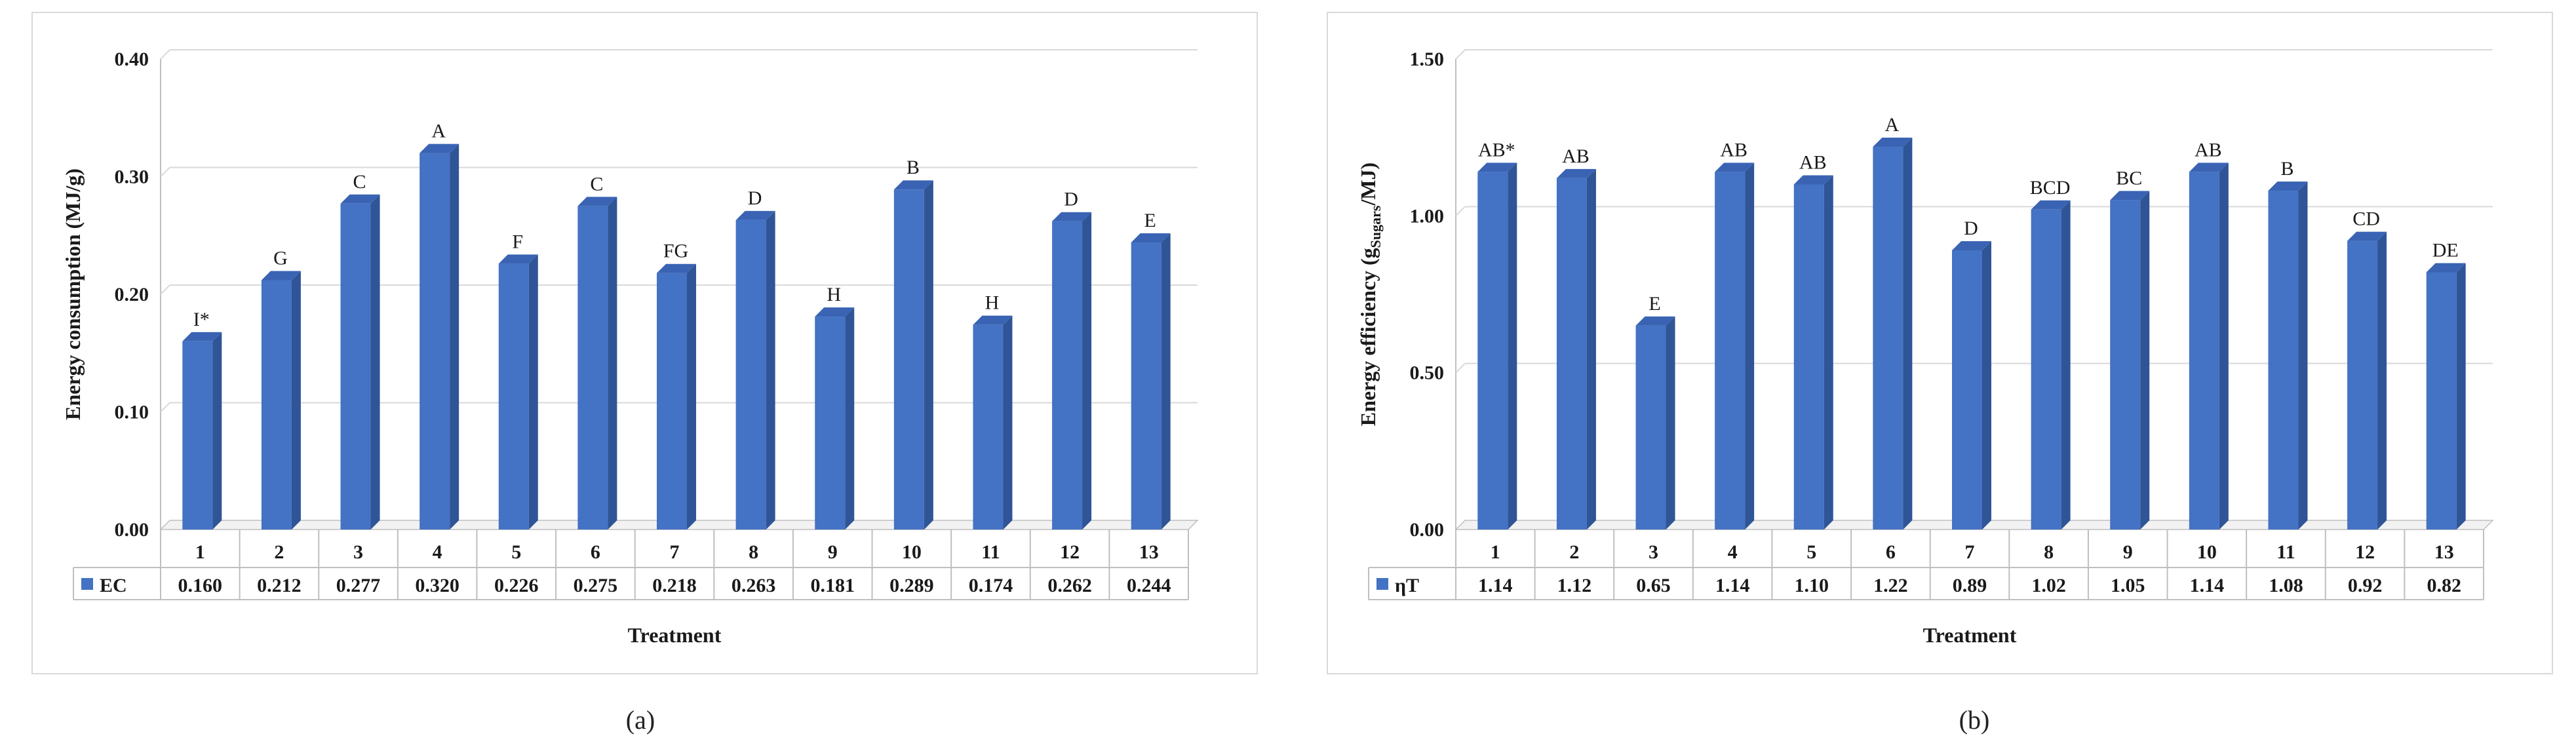 This screenshot has width=2576, height=753. I want to click on significance-letter: BC, so click(2129, 178).